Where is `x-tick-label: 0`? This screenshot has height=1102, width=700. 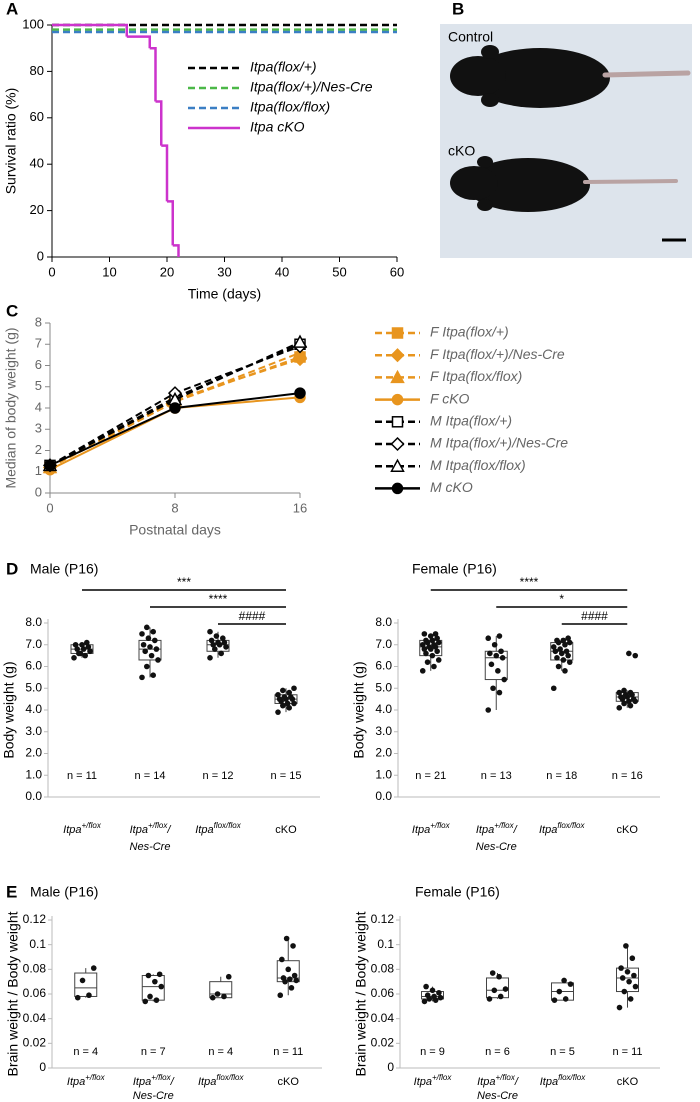 x-tick-label: 0 is located at coordinates (49, 507).